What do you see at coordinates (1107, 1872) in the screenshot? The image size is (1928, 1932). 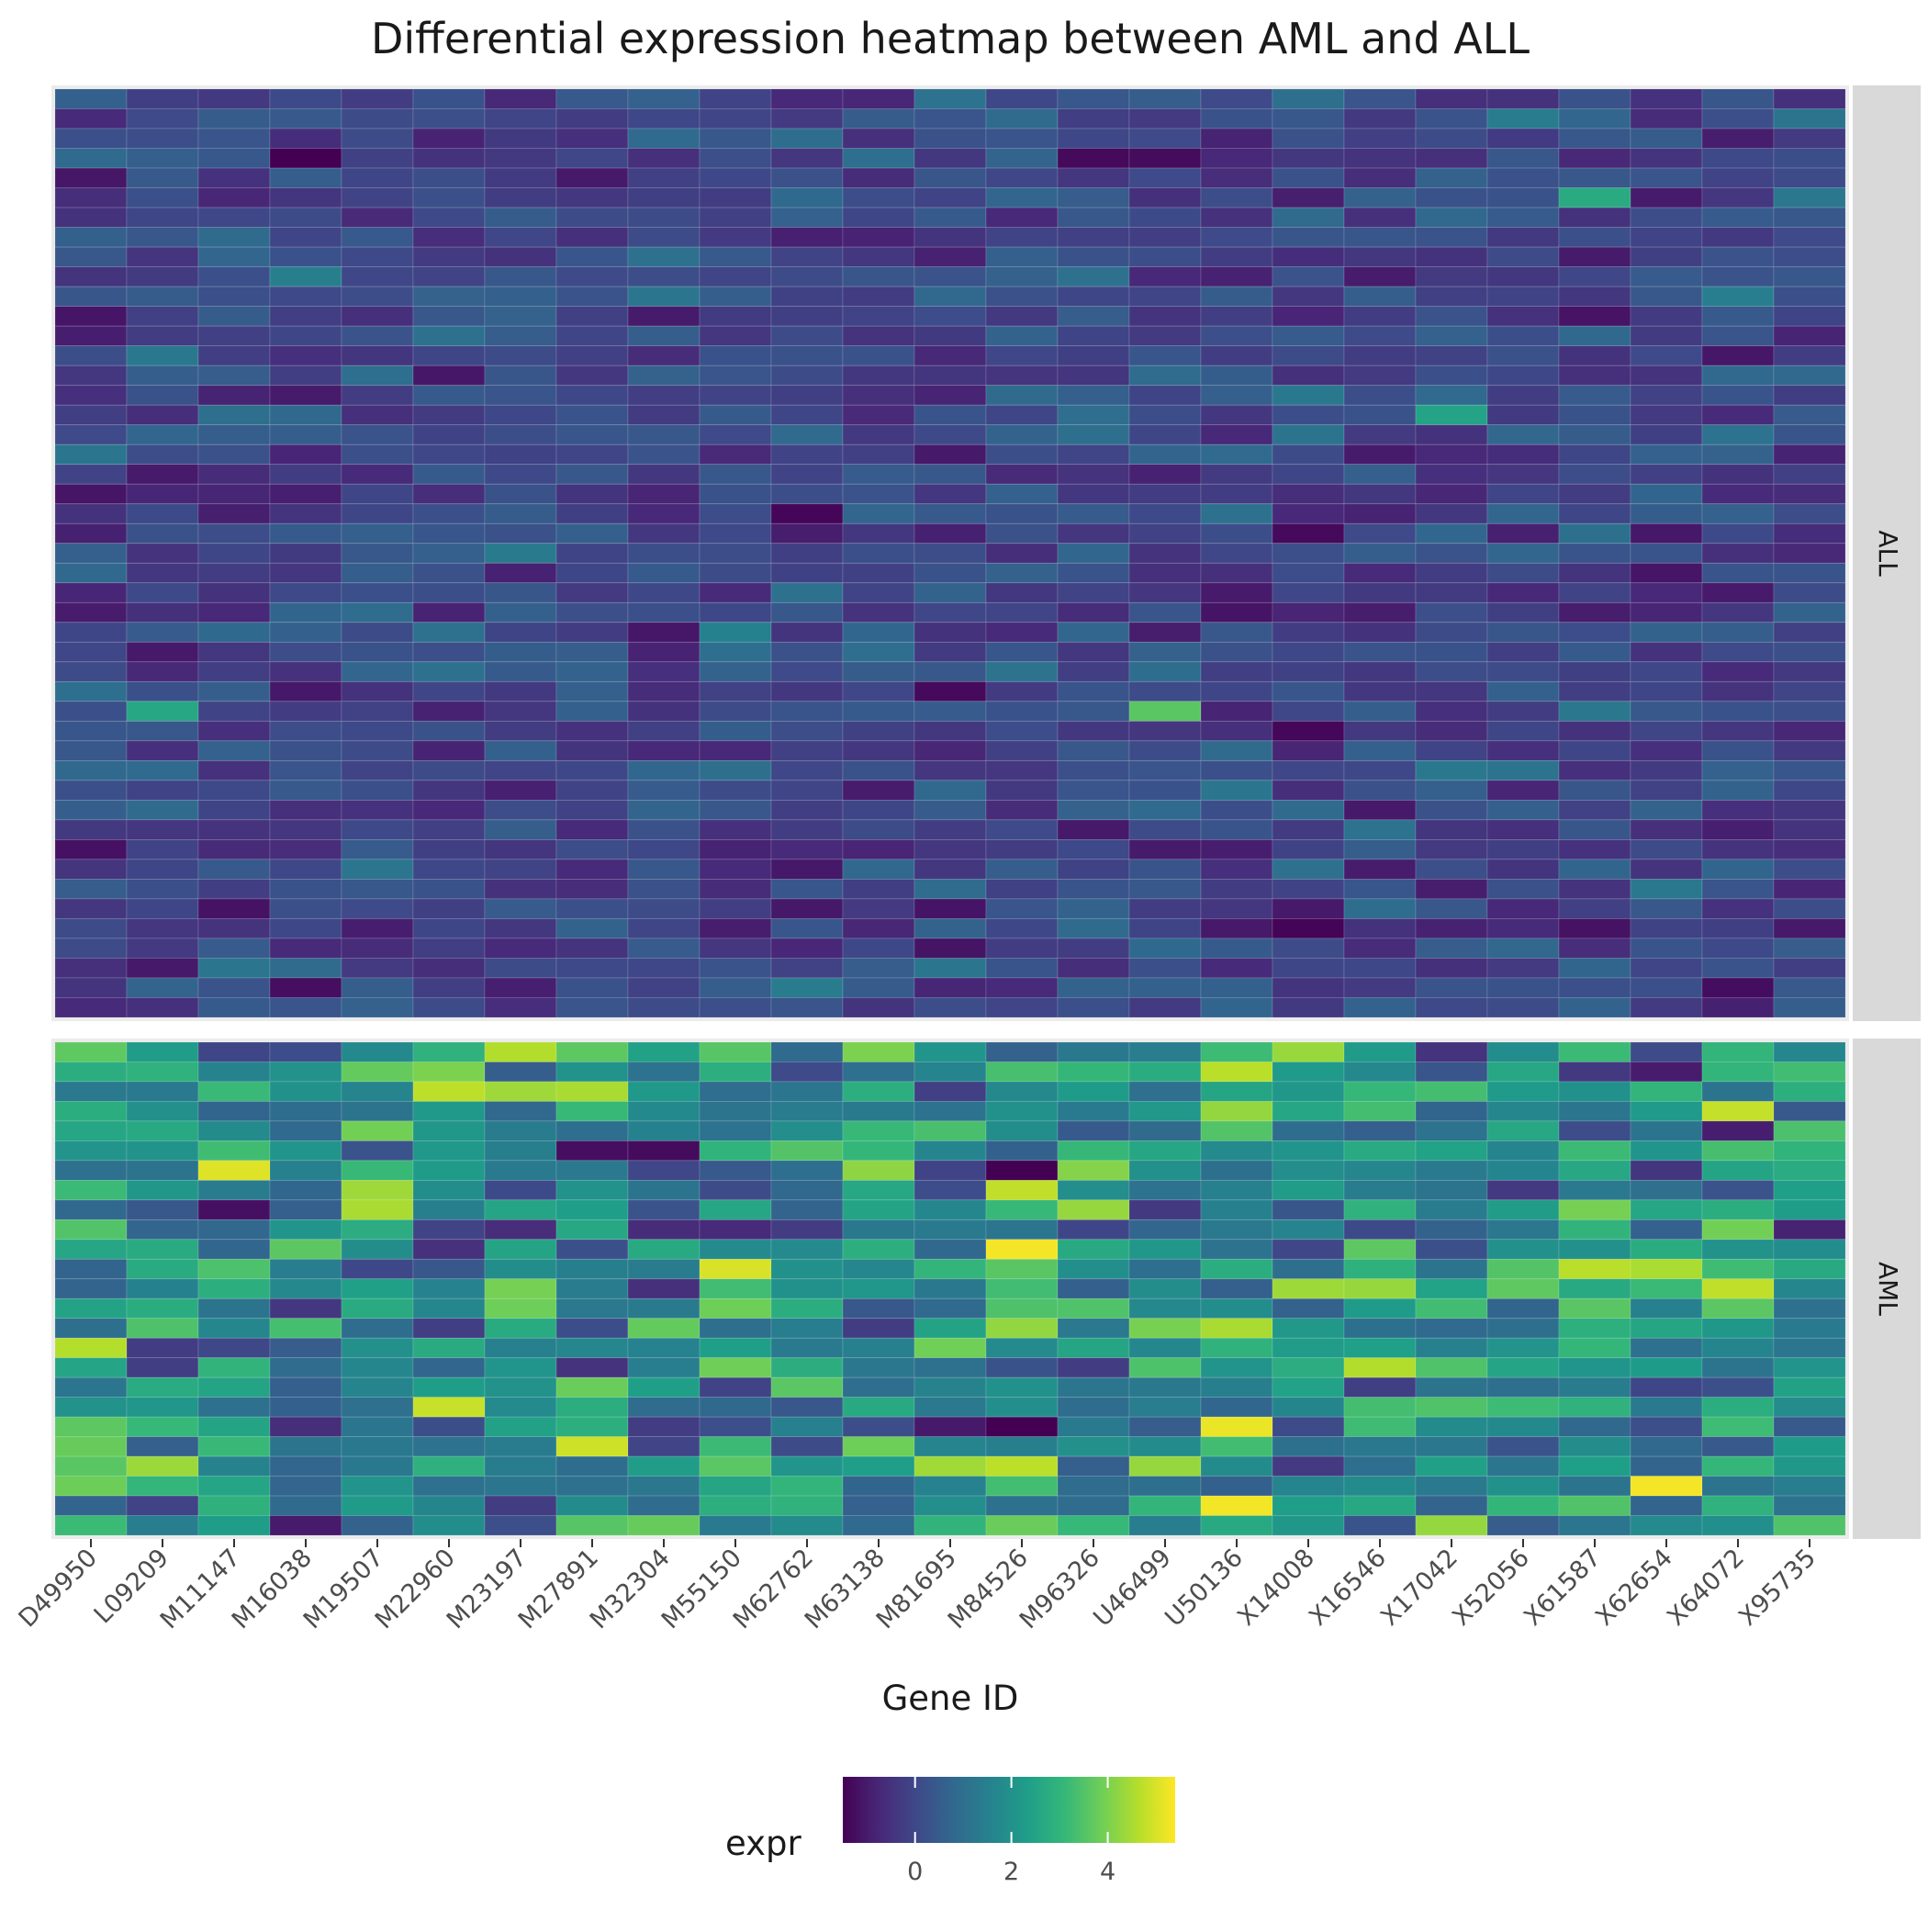 I see `colorbar-tick-label: 4` at bounding box center [1107, 1872].